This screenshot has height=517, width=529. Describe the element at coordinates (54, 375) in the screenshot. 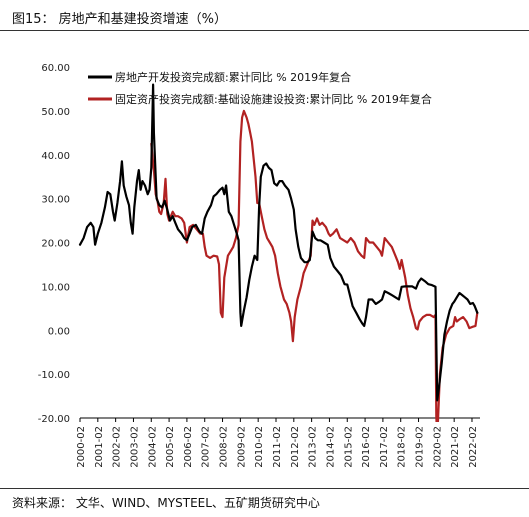

I see `y-tick-label: -10.00` at that location.